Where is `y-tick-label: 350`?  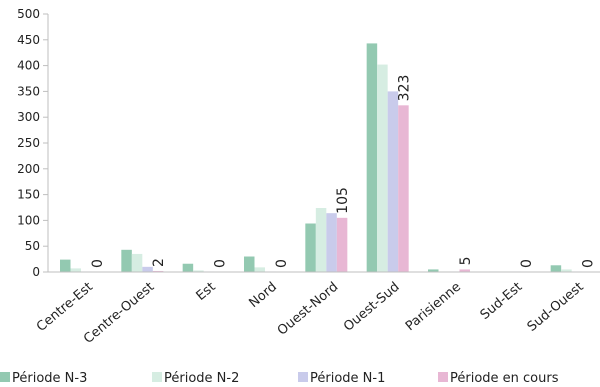 y-tick-label: 350 is located at coordinates (28, 91).